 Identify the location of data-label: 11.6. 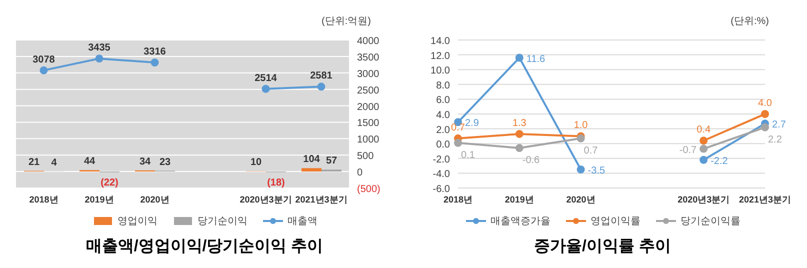
(536, 59).